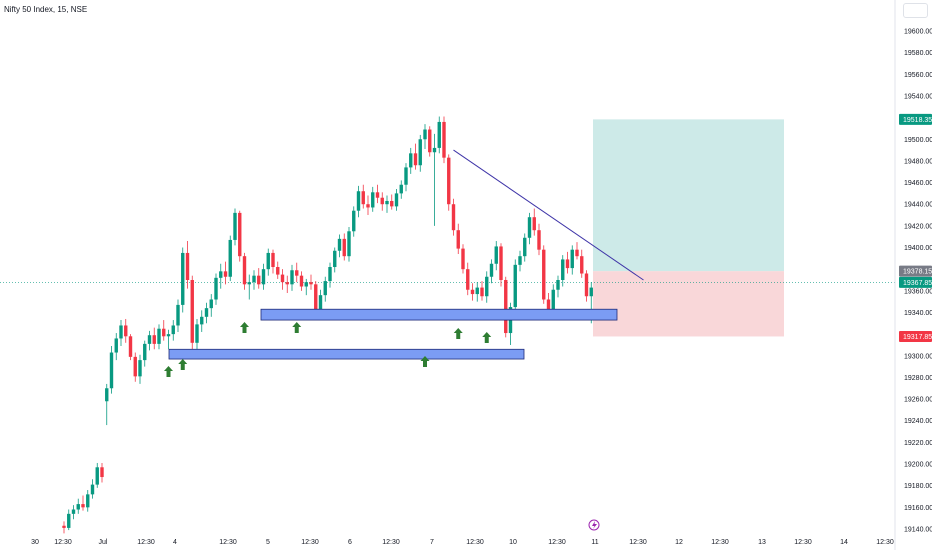 The width and height of the screenshot is (932, 550). What do you see at coordinates (918, 140) in the screenshot?
I see `price-tick-label: 19500.00` at bounding box center [918, 140].